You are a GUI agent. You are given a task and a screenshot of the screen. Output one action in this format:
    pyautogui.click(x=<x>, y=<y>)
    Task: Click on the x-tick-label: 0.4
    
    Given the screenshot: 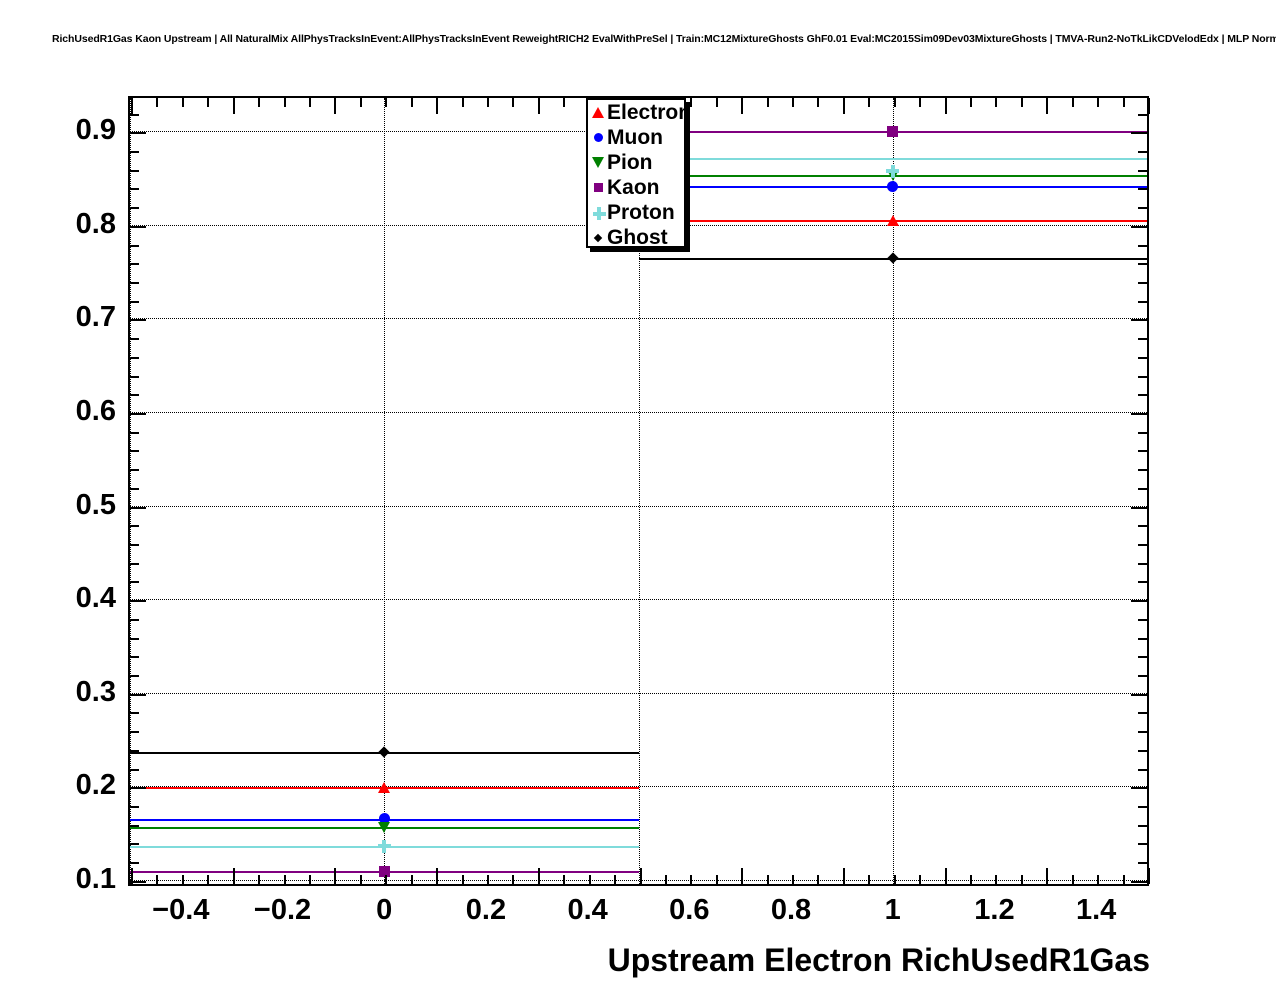 What is the action you would take?
    pyautogui.click(x=587, y=910)
    